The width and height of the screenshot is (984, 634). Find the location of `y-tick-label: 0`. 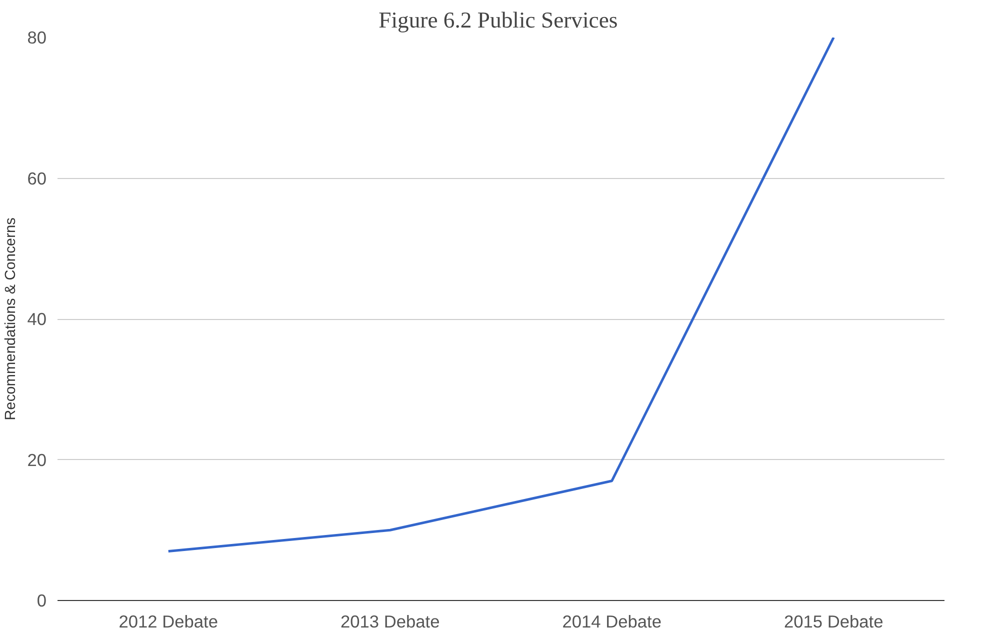

y-tick-label: 0 is located at coordinates (41, 600).